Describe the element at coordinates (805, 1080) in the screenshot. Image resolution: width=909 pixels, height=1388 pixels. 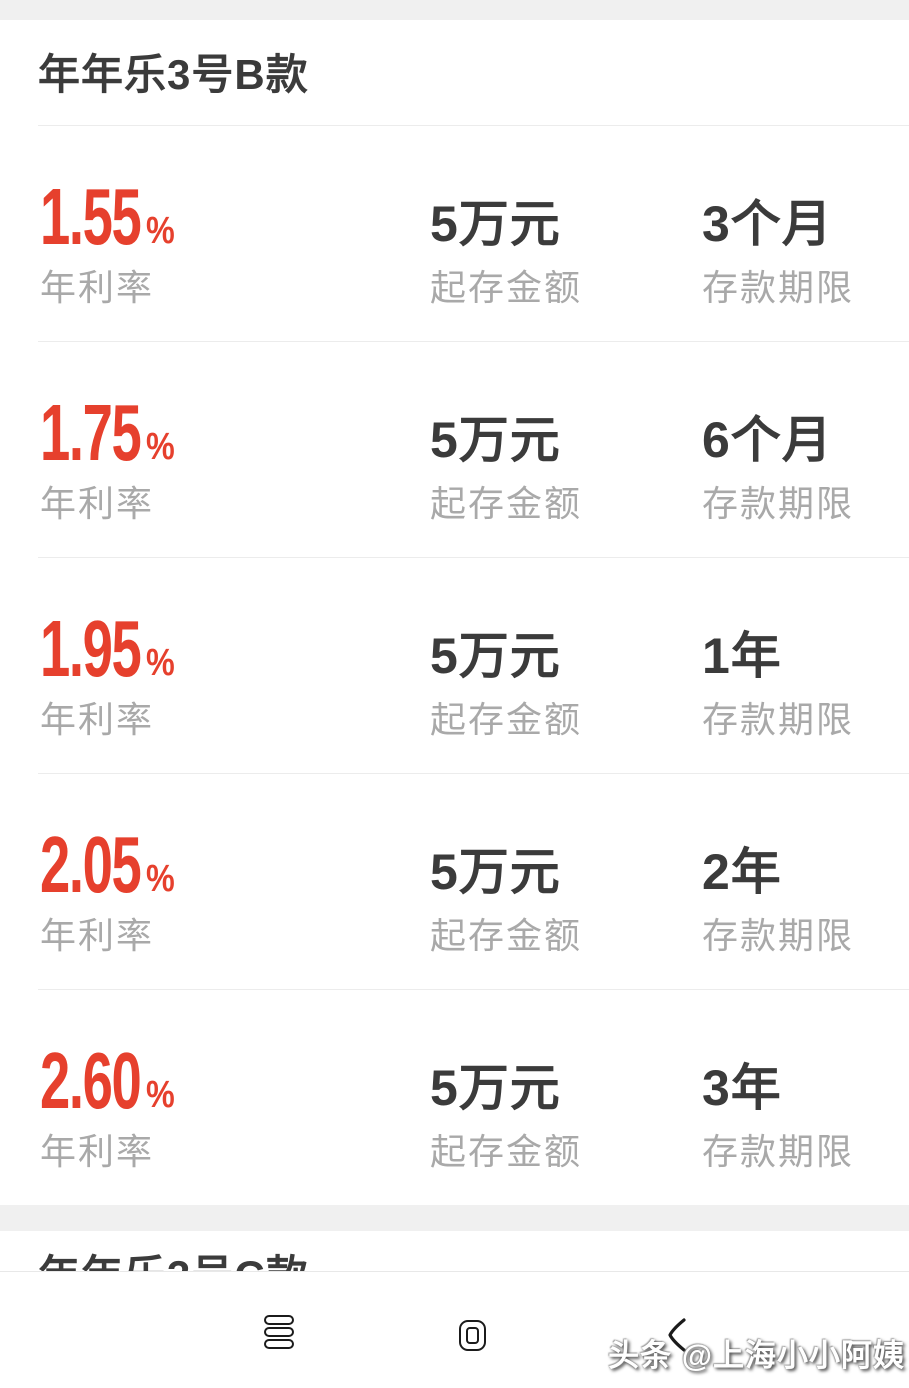
I see `term-value-wrap: 3年` at that location.